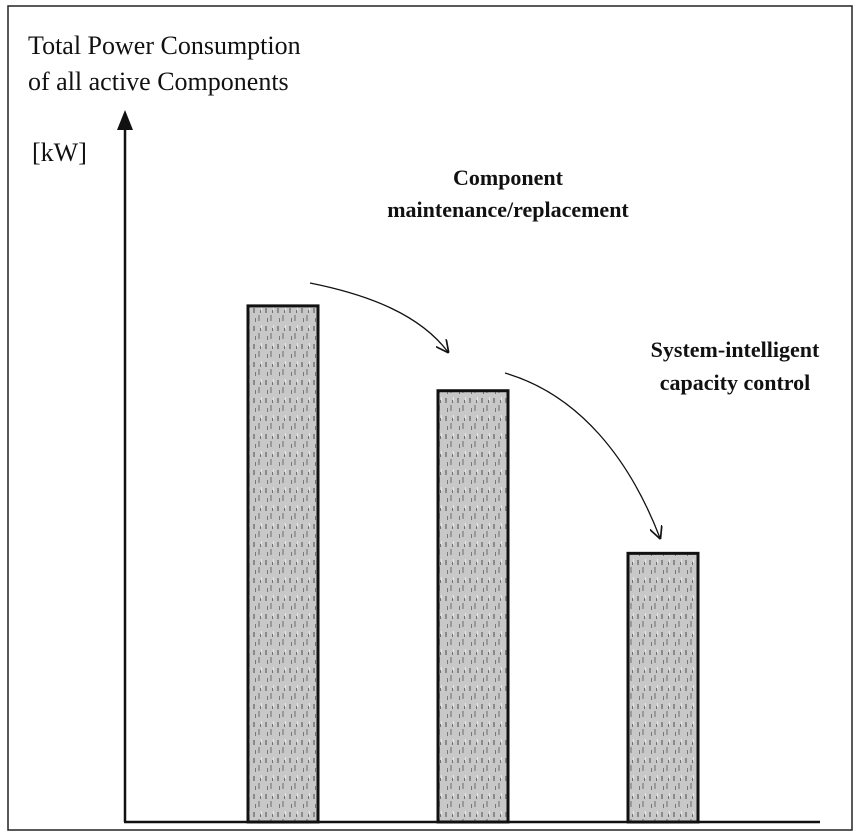 Image resolution: width=860 pixels, height=836 pixels. I want to click on chart-title: Total Power Consumption, so click(164, 45).